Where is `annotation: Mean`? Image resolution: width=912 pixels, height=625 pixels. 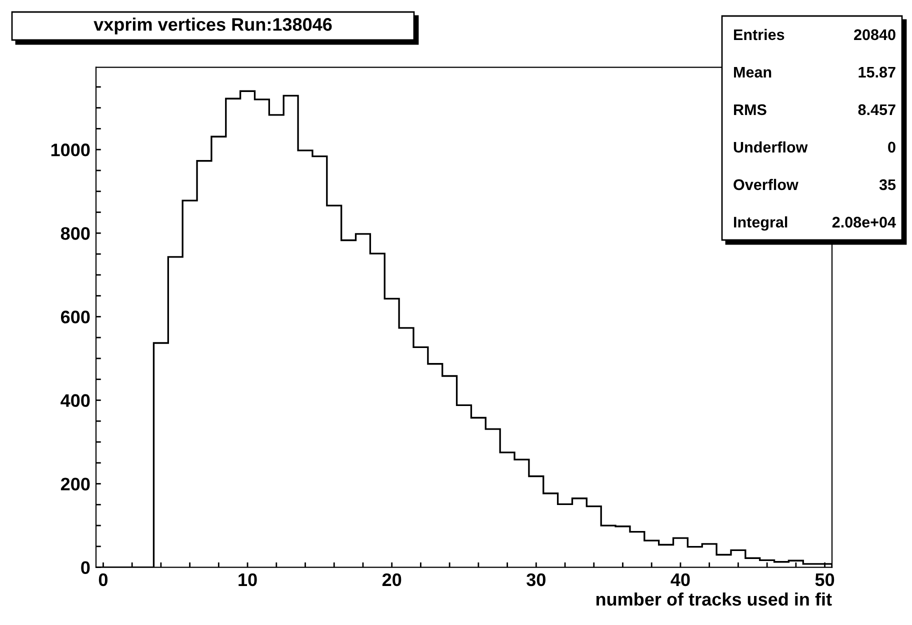 annotation: Mean is located at coordinates (753, 72).